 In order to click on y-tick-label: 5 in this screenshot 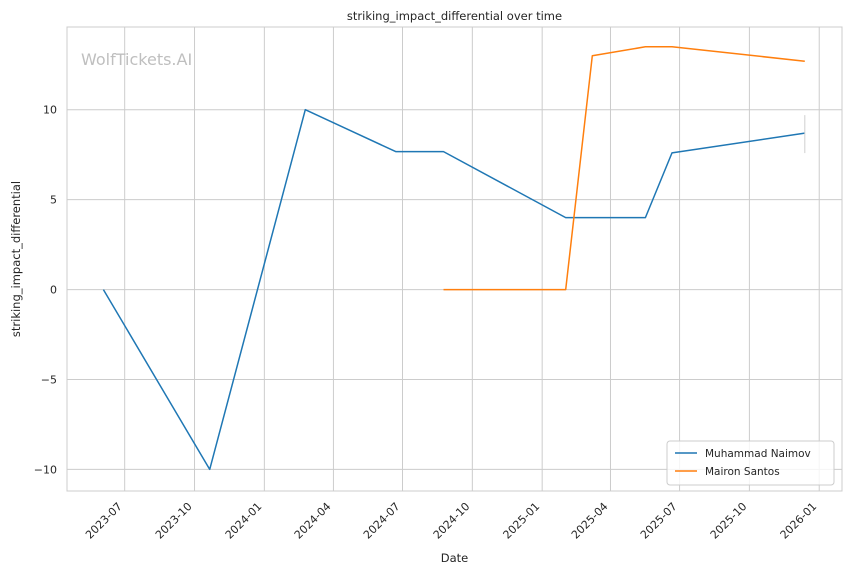, I will do `click(53, 200)`.